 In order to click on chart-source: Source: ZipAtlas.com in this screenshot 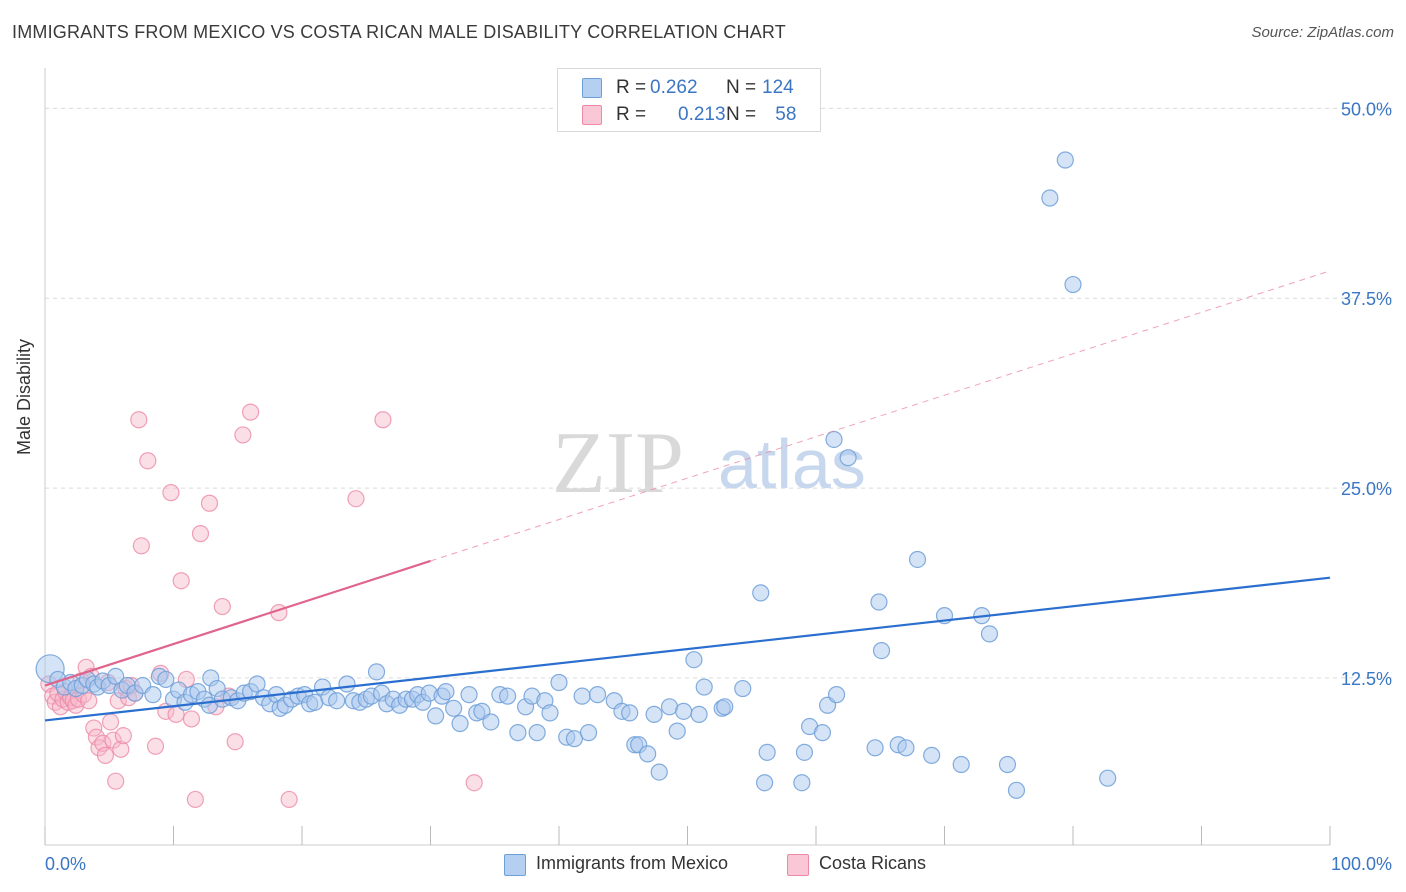, I will do `click(1322, 32)`.